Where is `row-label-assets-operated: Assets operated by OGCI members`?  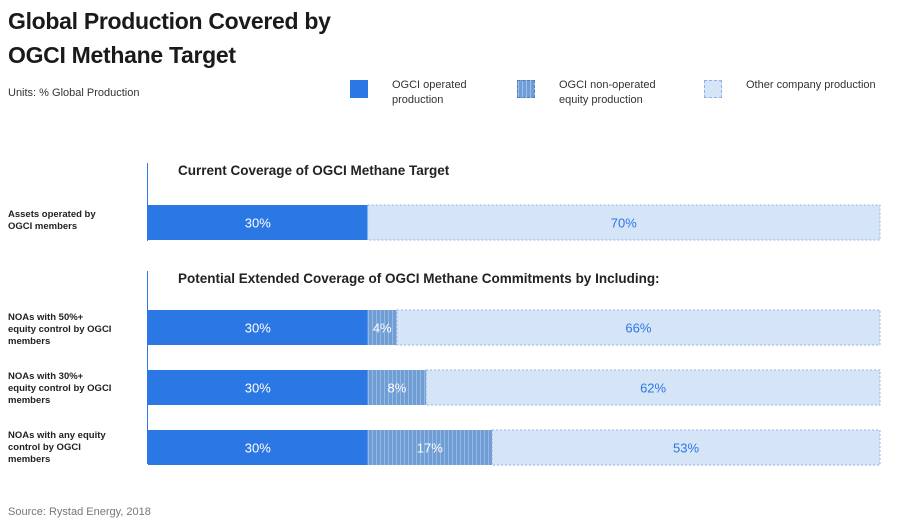
row-label-assets-operated: Assets operated by OGCI members is located at coordinates (68, 221).